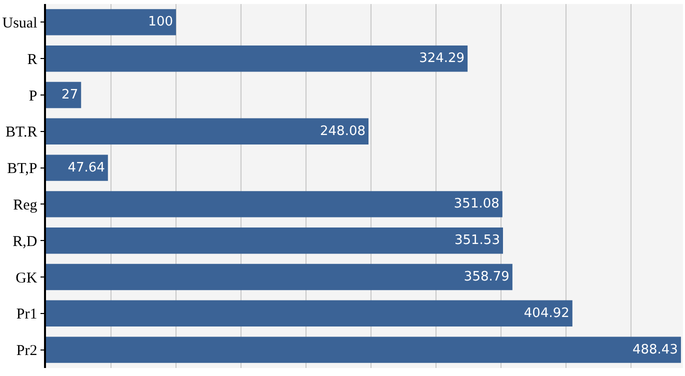  Describe the element at coordinates (547, 313) in the screenshot. I see `data-label: 404.92` at that location.